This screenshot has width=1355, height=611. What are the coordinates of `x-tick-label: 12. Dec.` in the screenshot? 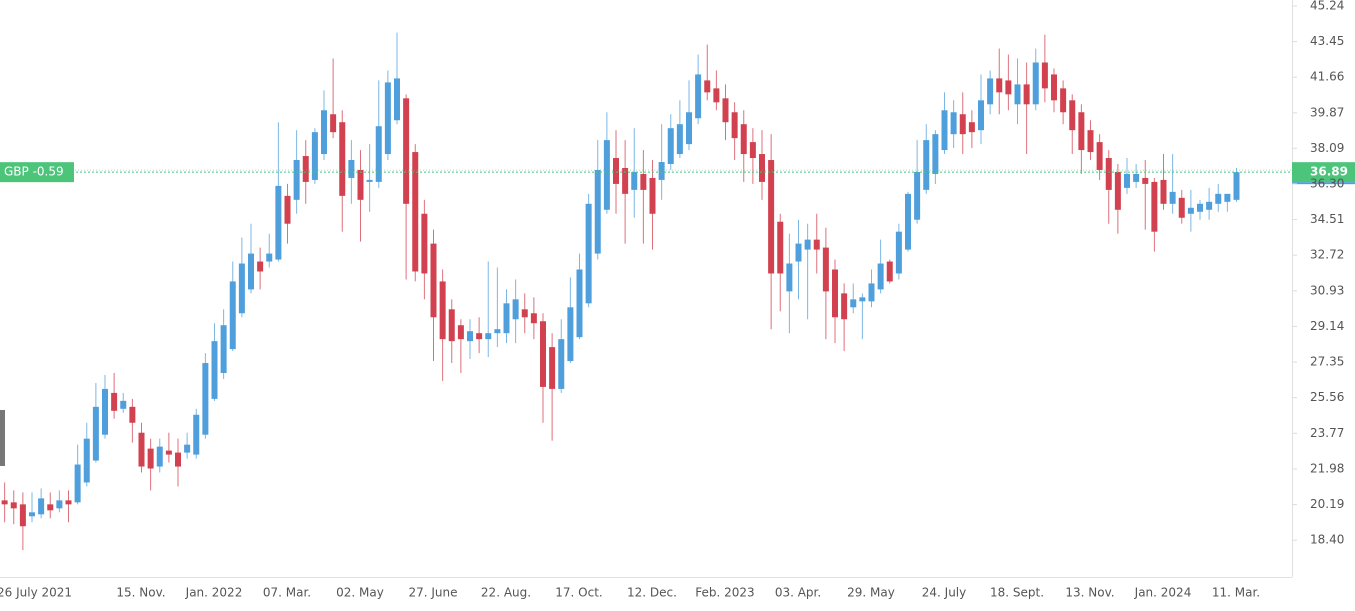 It's located at (652, 593).